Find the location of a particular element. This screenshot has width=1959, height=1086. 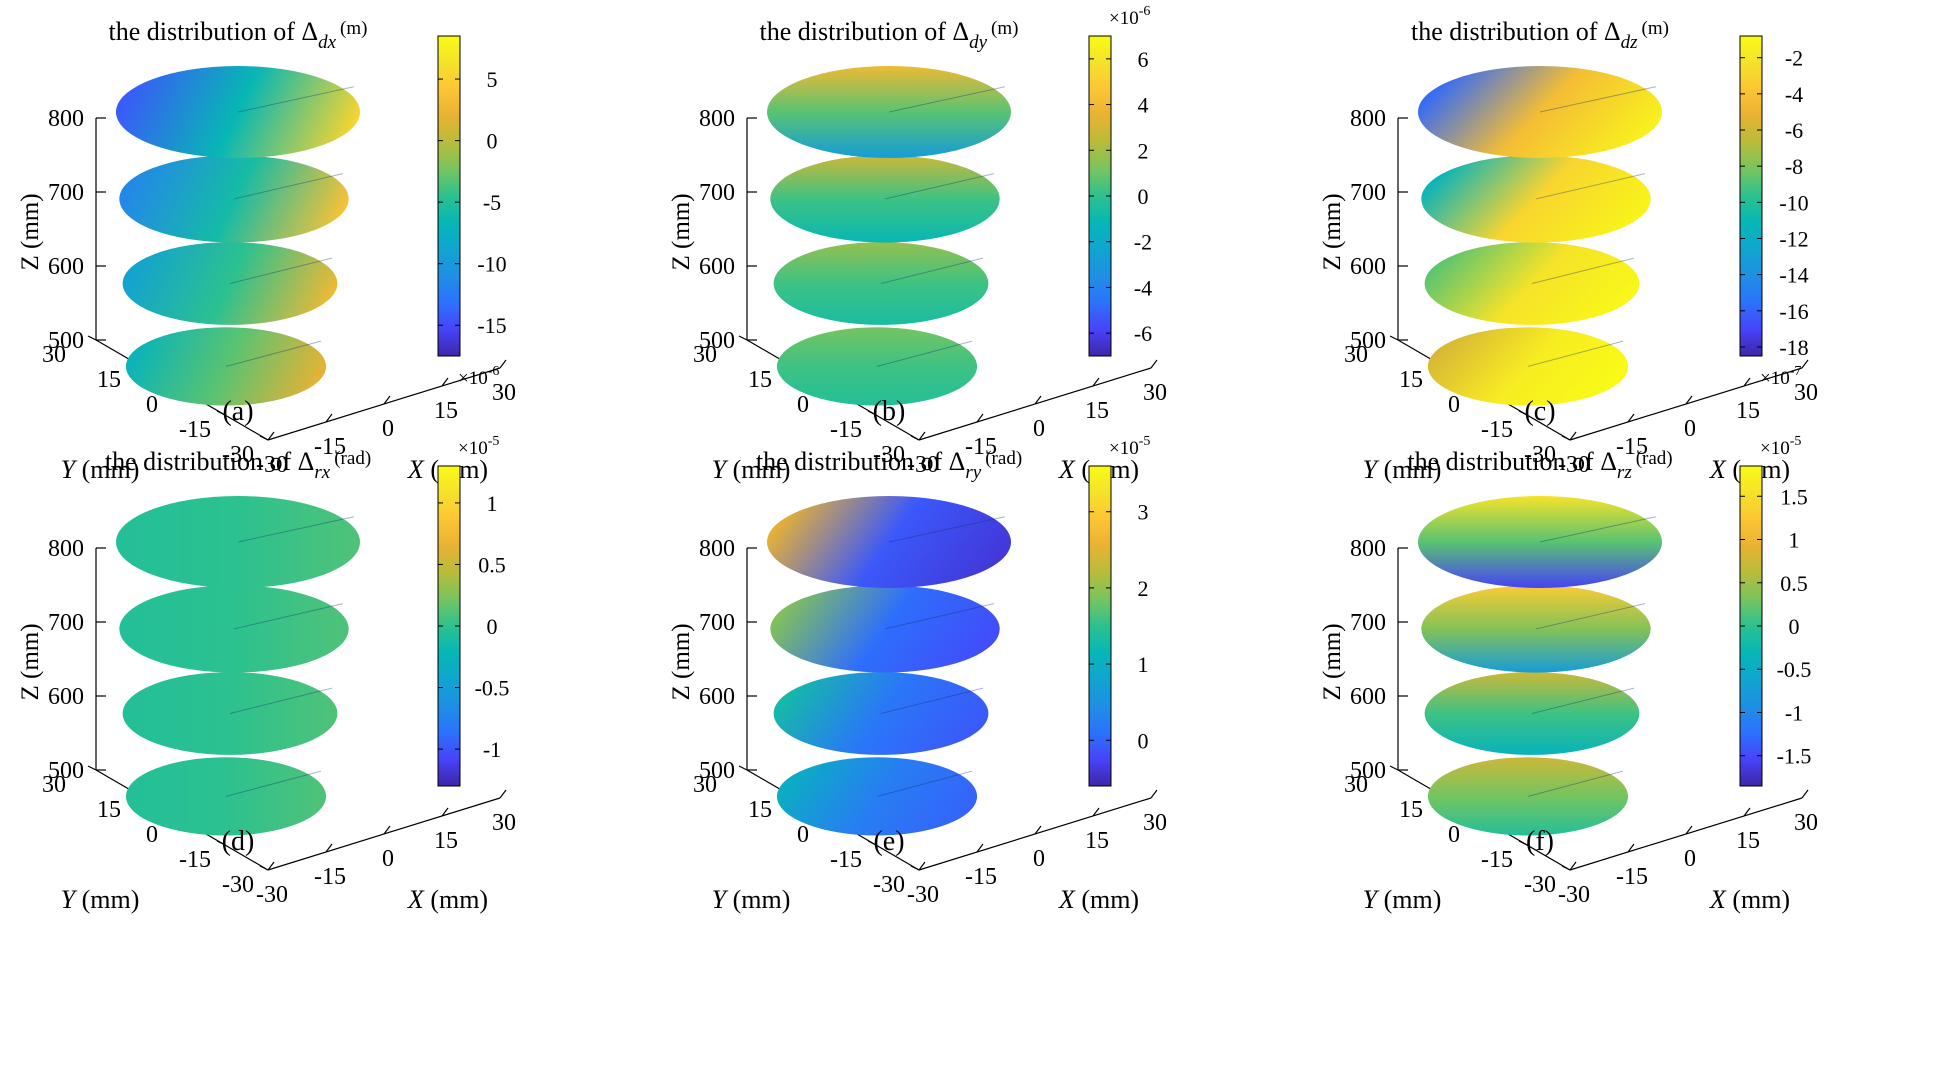

colorbar-tick-label: -5 is located at coordinates (492, 202).